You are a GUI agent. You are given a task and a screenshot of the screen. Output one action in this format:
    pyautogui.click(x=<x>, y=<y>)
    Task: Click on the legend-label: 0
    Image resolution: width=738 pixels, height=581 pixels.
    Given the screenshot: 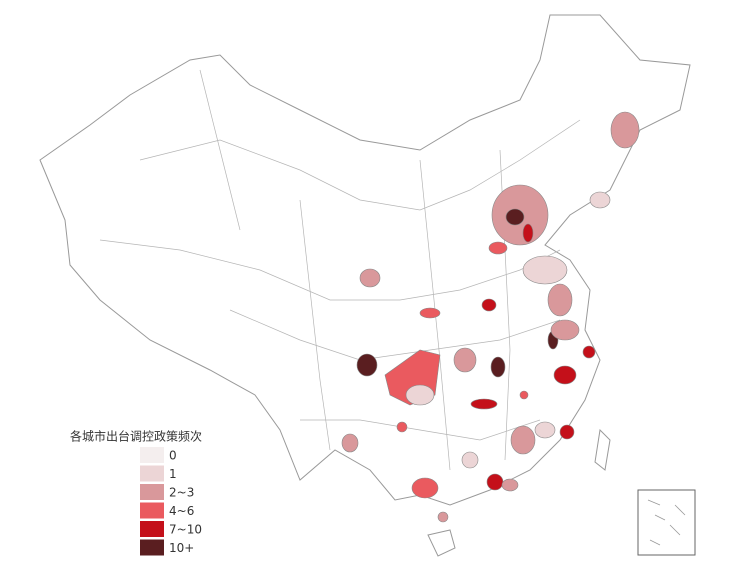 What is the action you would take?
    pyautogui.click(x=173, y=456)
    